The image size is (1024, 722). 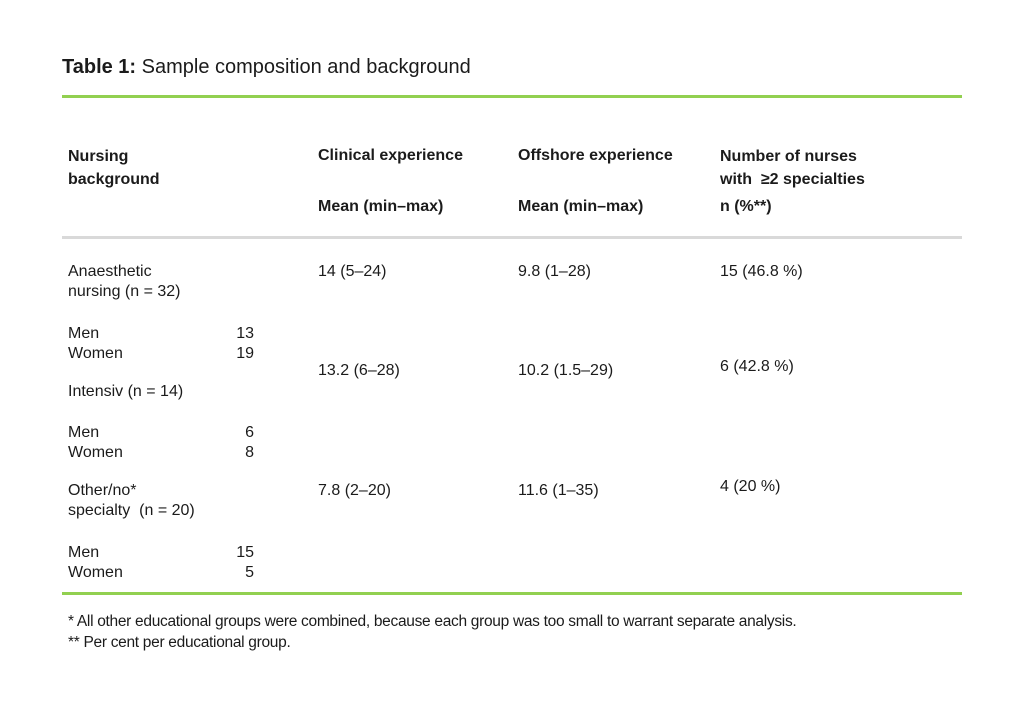 I want to click on column-subheader-nurses-n: n (%**), so click(x=746, y=206).